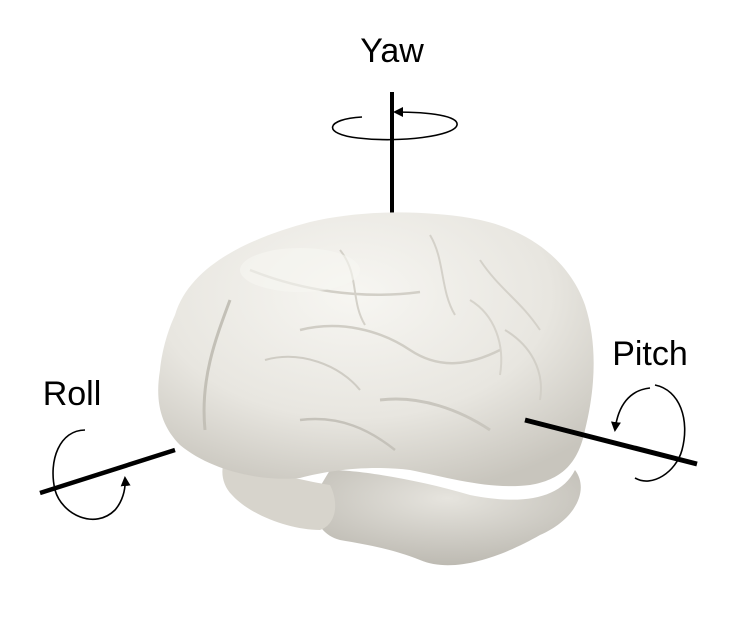  What do you see at coordinates (392, 51) in the screenshot?
I see `yaw-label: Yaw` at bounding box center [392, 51].